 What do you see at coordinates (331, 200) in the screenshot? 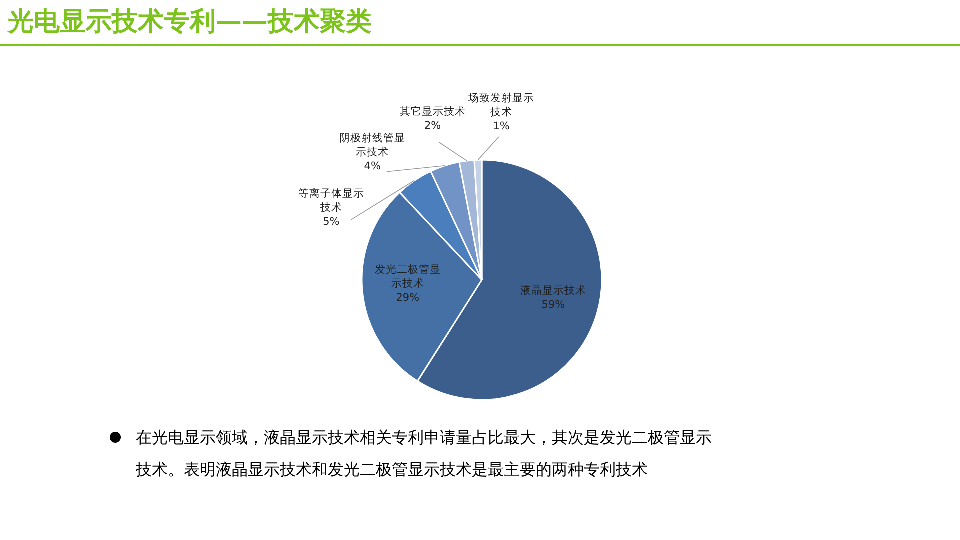
I see `slice-label: 等离子体显示技术` at bounding box center [331, 200].